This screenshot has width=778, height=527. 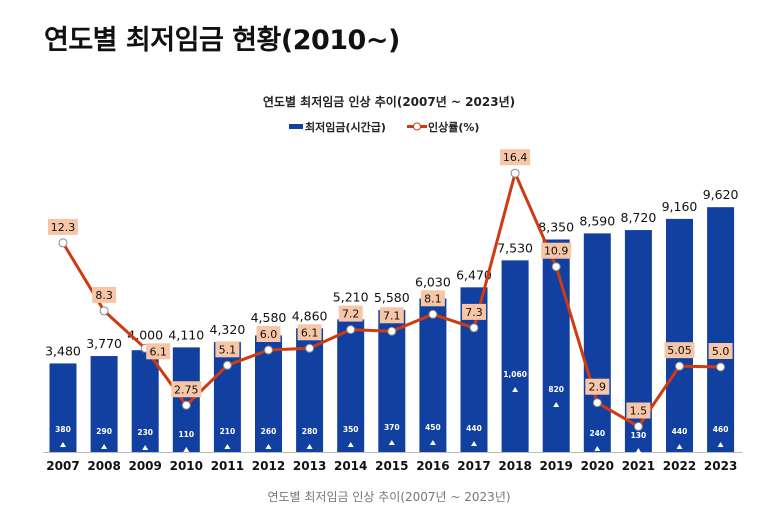 I want to click on bar-value-label: 6,030, so click(x=433, y=281).